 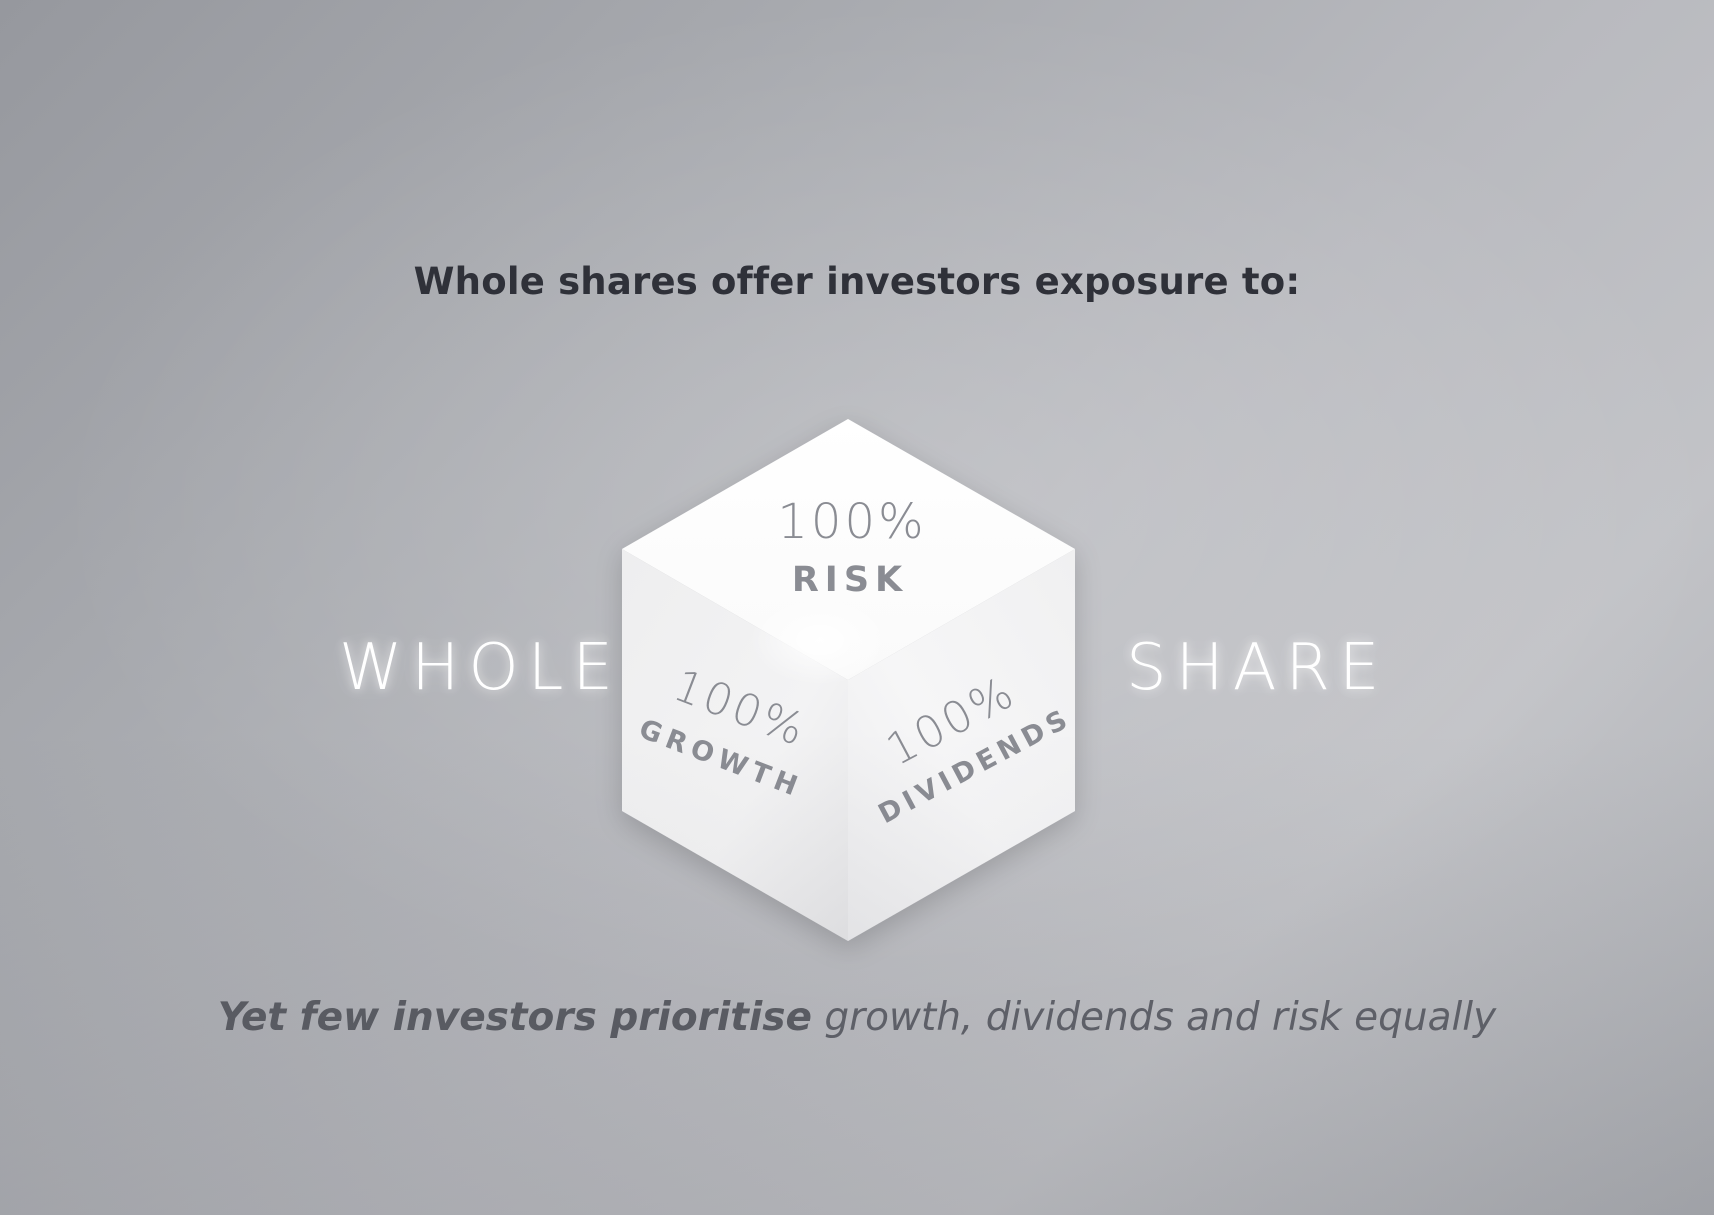 What do you see at coordinates (961, 745) in the screenshot?
I see `cube-right-face` at bounding box center [961, 745].